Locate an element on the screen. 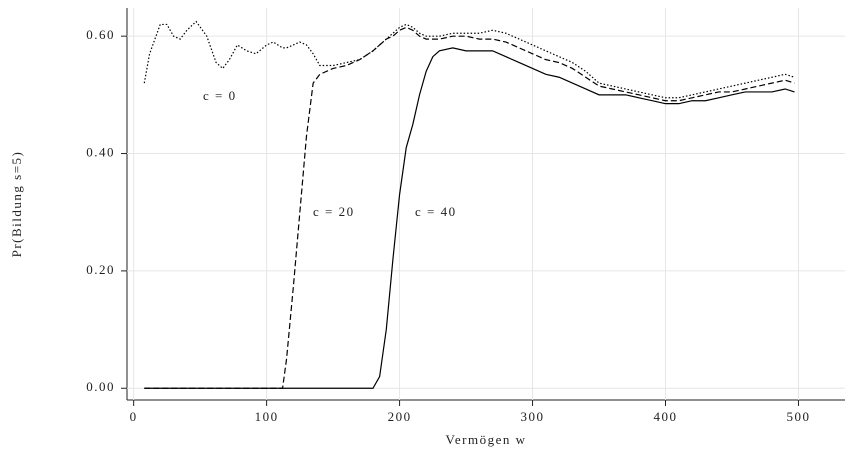 The width and height of the screenshot is (863, 461). y-tick-label: 0.40 is located at coordinates (100, 152).